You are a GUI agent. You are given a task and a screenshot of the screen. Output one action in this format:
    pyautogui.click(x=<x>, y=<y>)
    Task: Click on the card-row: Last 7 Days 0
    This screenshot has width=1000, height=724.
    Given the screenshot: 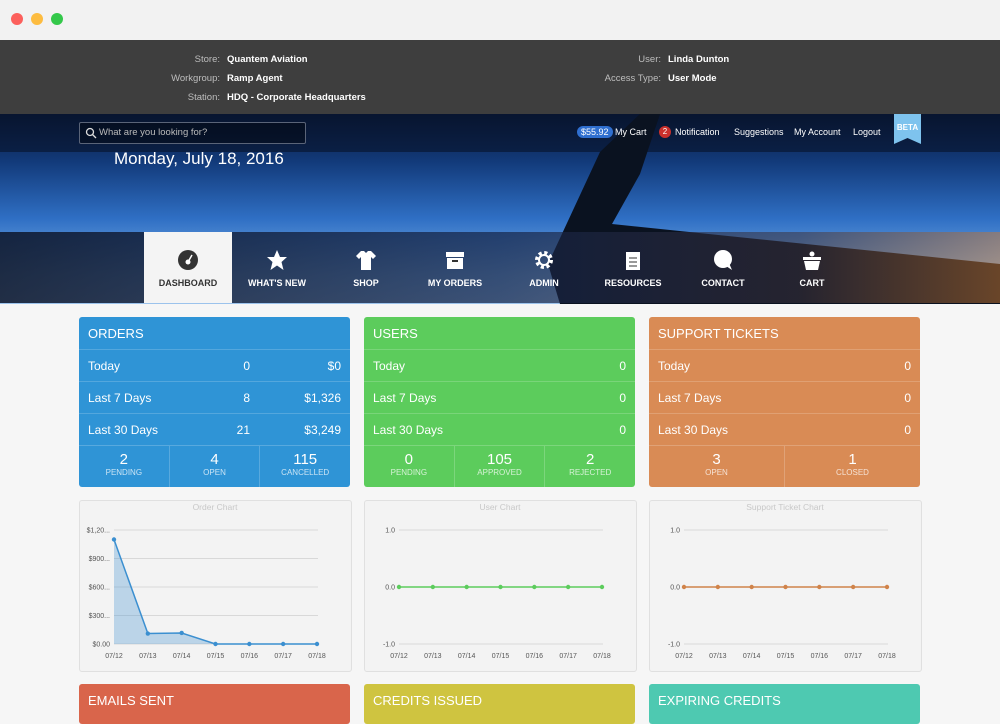 What is the action you would take?
    pyautogui.click(x=784, y=397)
    